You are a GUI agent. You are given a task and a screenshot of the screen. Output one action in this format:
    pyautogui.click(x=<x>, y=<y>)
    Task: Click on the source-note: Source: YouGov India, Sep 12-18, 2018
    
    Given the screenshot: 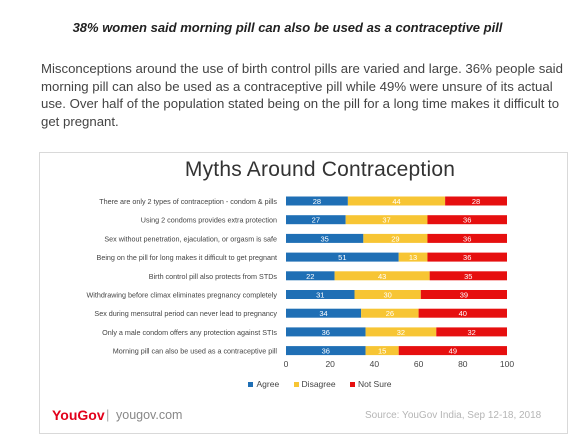 What is the action you would take?
    pyautogui.click(x=453, y=415)
    